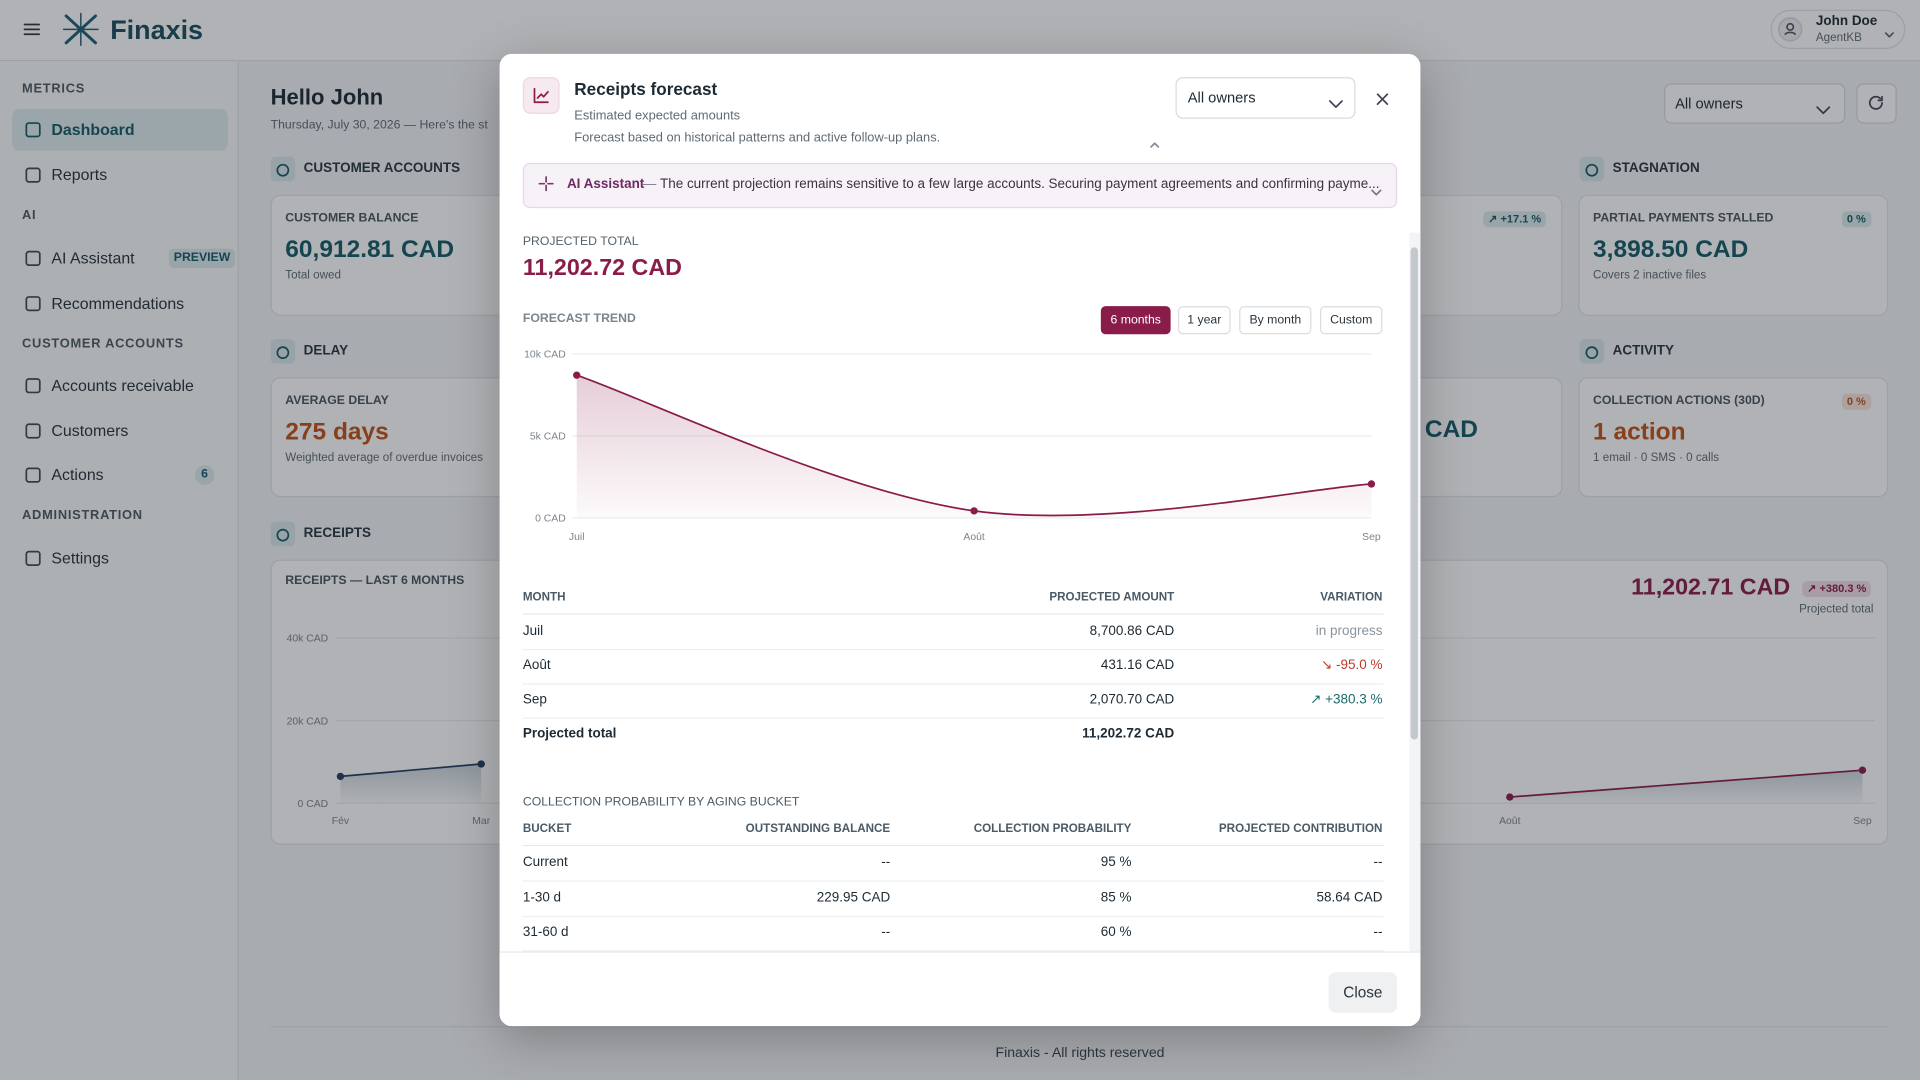  What do you see at coordinates (341, 821) in the screenshot?
I see `x-tick-label: Fév` at bounding box center [341, 821].